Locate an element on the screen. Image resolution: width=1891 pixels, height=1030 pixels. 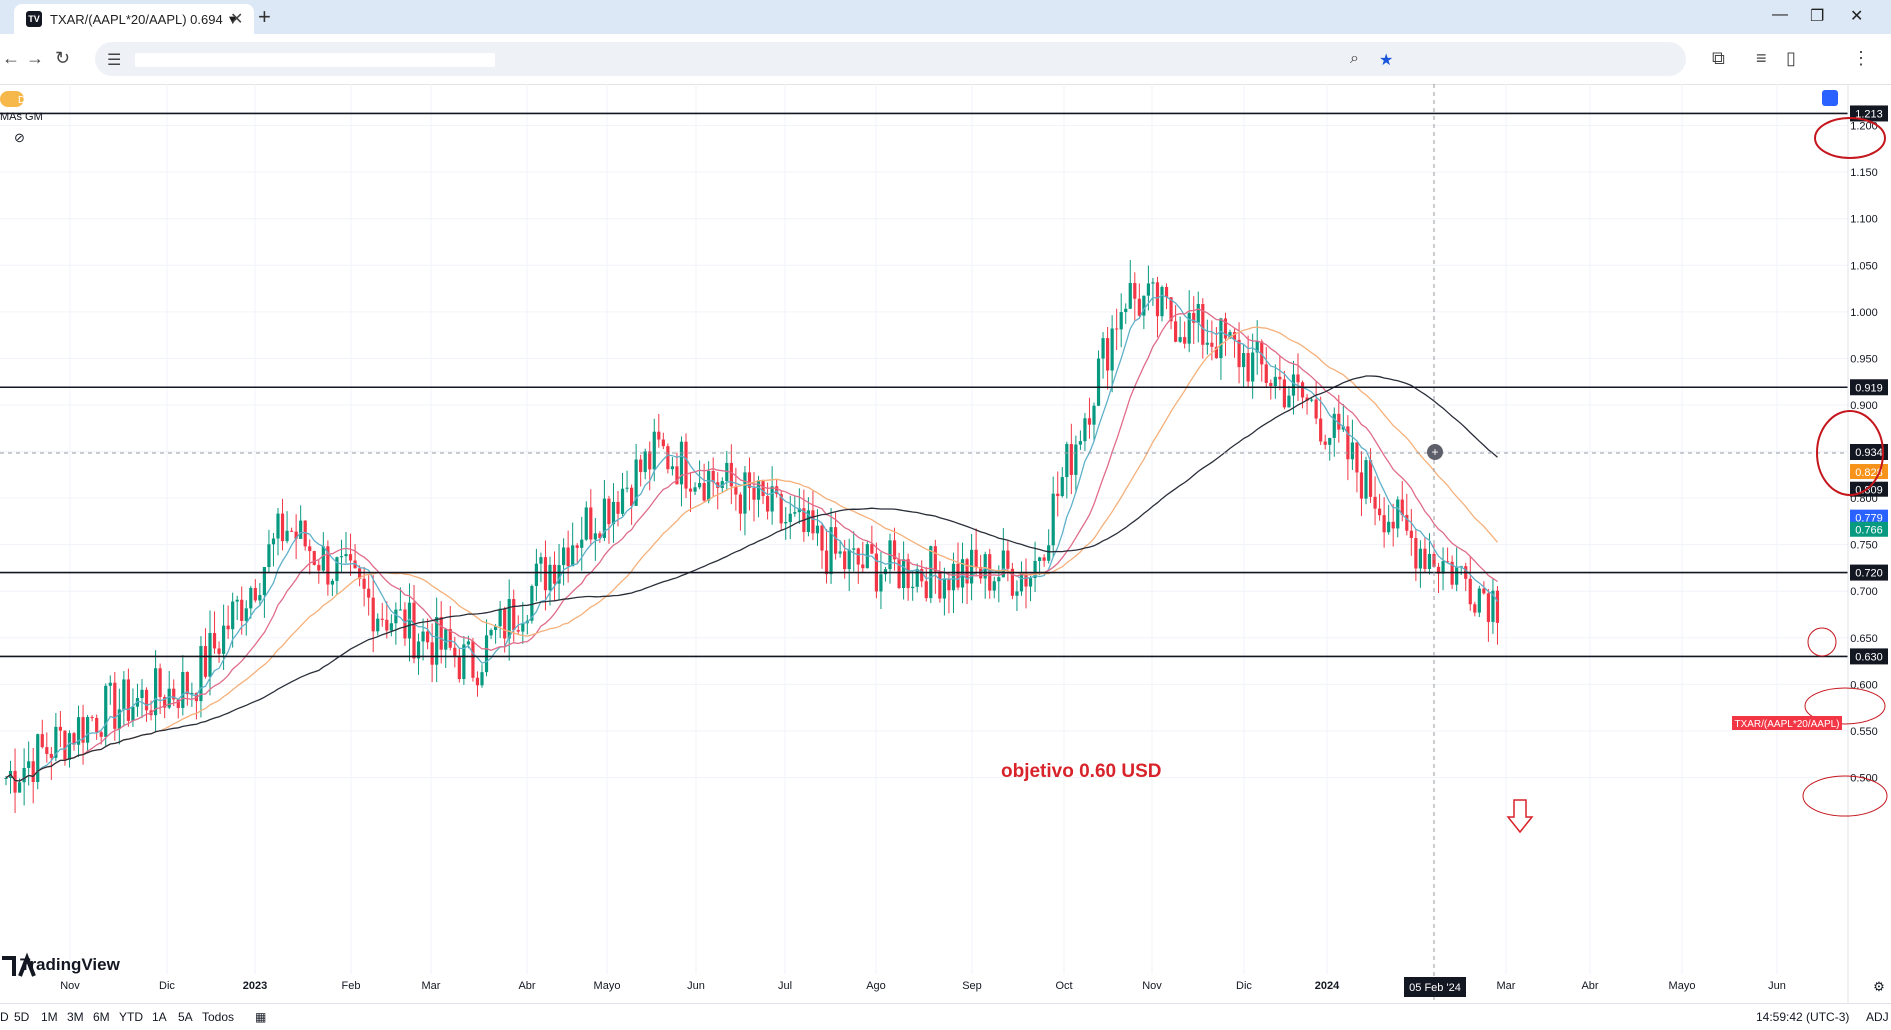
range-3m-button: 3M is located at coordinates (75, 1017).